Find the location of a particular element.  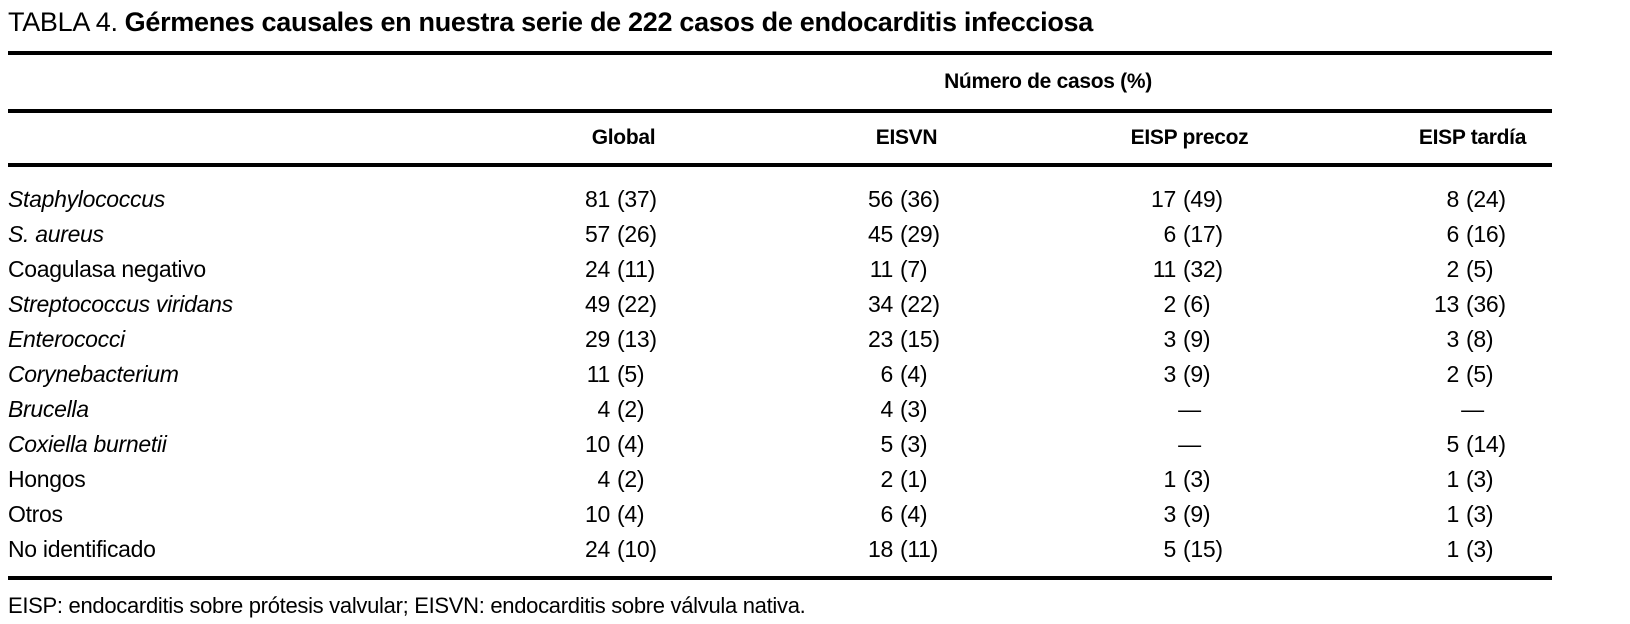

data-cell: 18 (11) is located at coordinates (892, 549).